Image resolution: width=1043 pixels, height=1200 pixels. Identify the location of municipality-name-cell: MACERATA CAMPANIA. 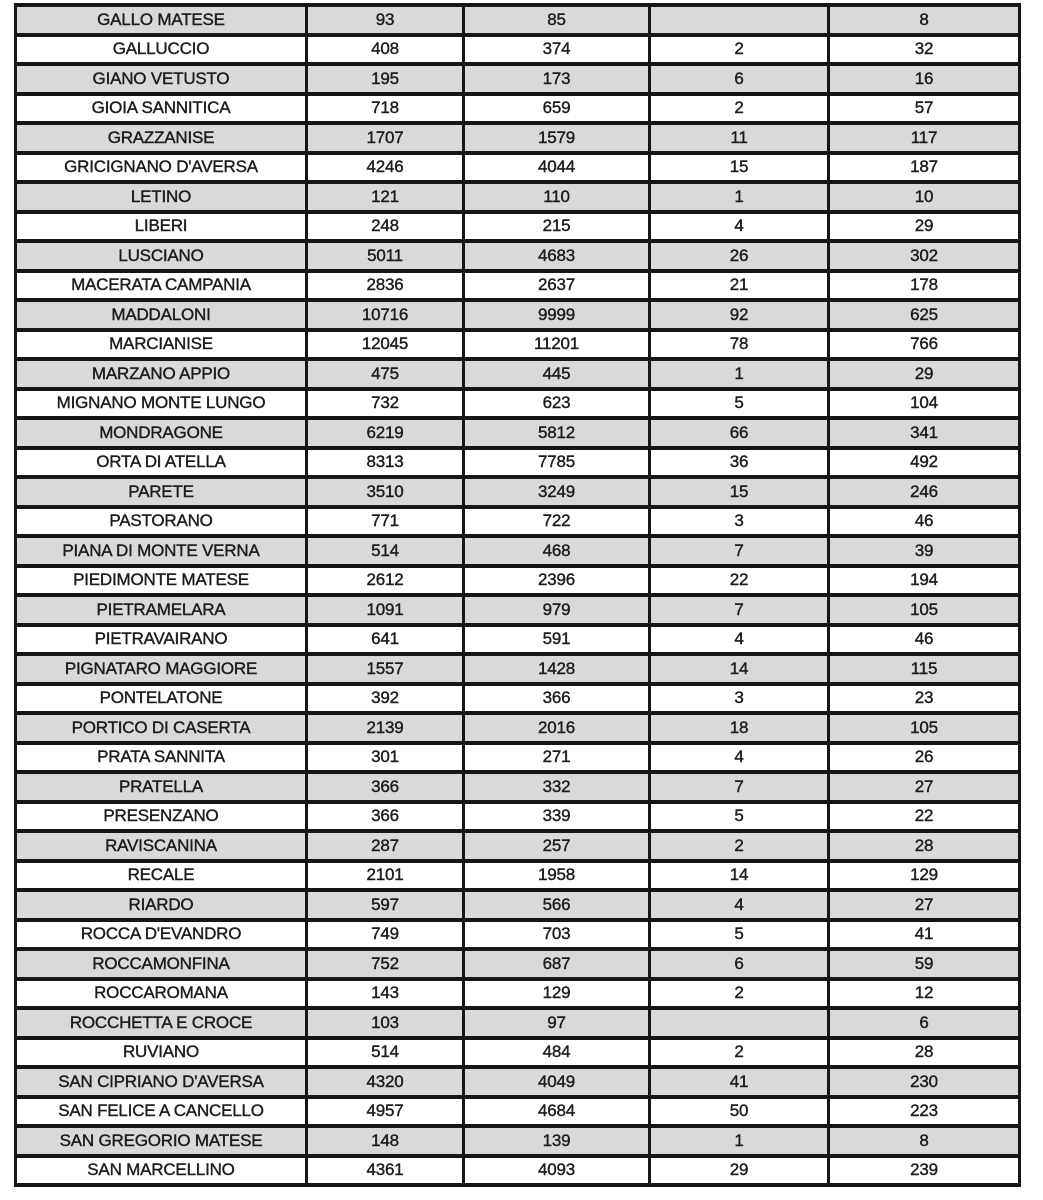
(161, 285).